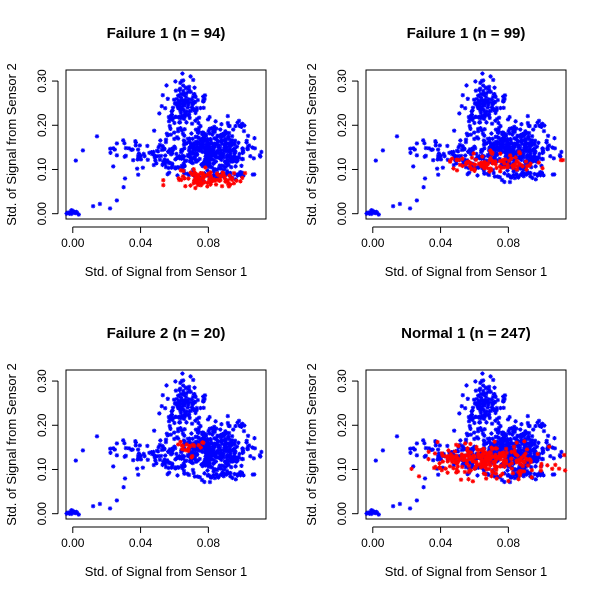 The height and width of the screenshot is (600, 600). Describe the element at coordinates (141, 543) in the screenshot. I see `x-tick-label: 0.04` at that location.